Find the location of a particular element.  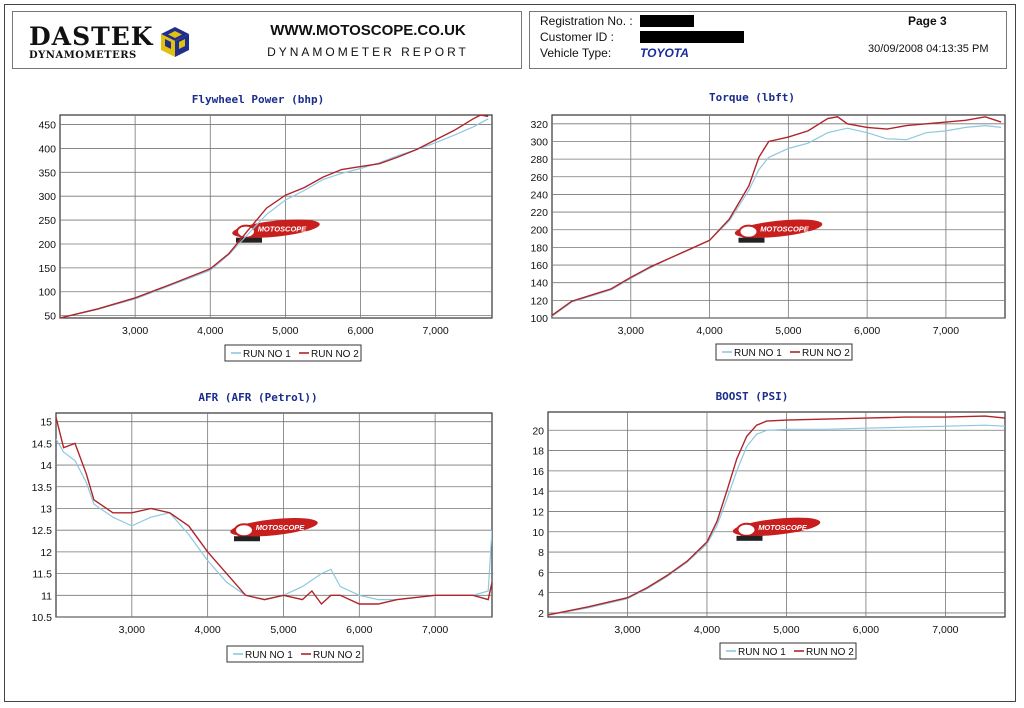

boost-ytick-label: 14 is located at coordinates (538, 492).